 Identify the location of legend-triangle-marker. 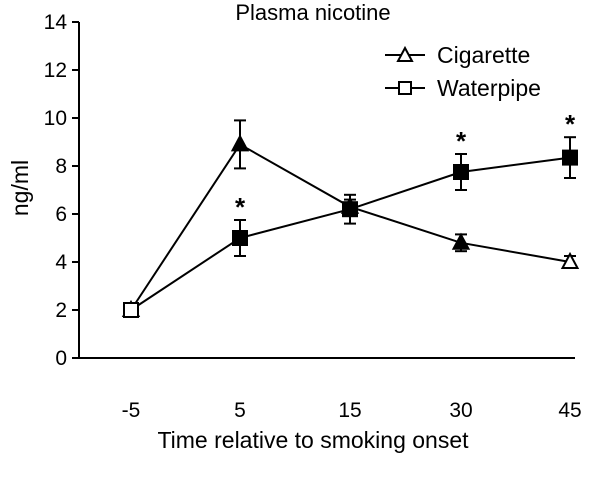
(405, 53).